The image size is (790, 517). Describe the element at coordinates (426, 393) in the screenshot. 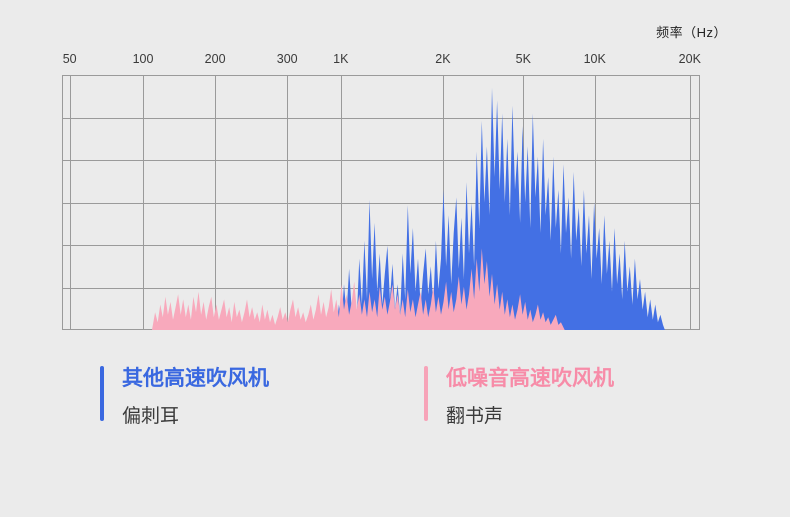

I see `legend-color-bar-pink` at that location.